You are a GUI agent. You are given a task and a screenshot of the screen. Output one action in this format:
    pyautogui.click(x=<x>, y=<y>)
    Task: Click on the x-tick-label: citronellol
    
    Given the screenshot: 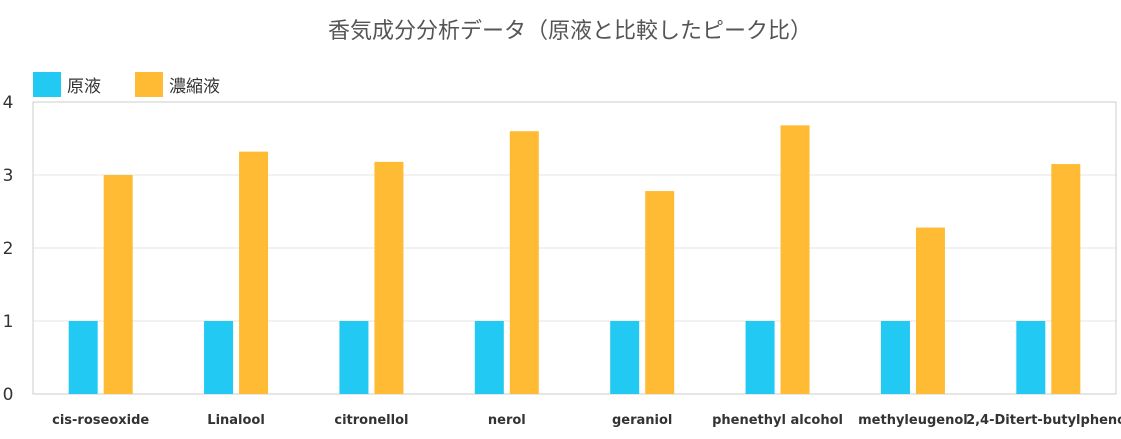 What is the action you would take?
    pyautogui.click(x=371, y=420)
    